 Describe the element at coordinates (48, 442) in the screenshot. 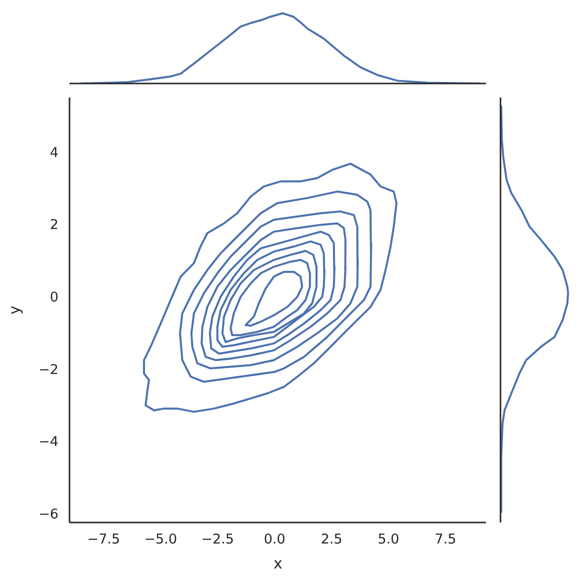

I see `y-tick-label: −4` at that location.